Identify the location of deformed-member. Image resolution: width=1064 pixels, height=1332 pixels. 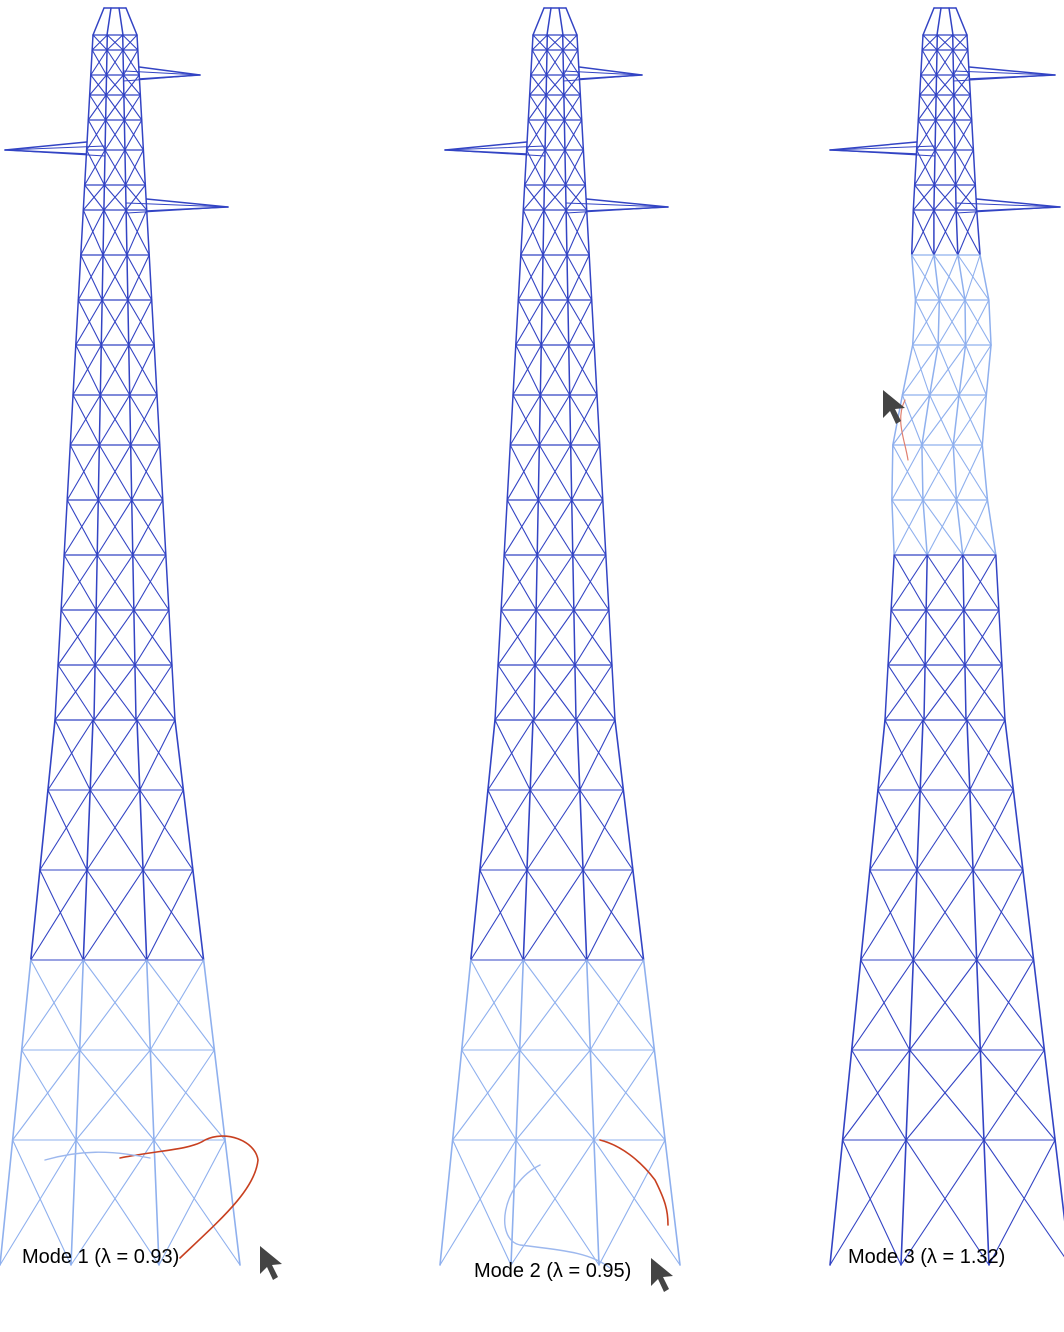
(634, 1182).